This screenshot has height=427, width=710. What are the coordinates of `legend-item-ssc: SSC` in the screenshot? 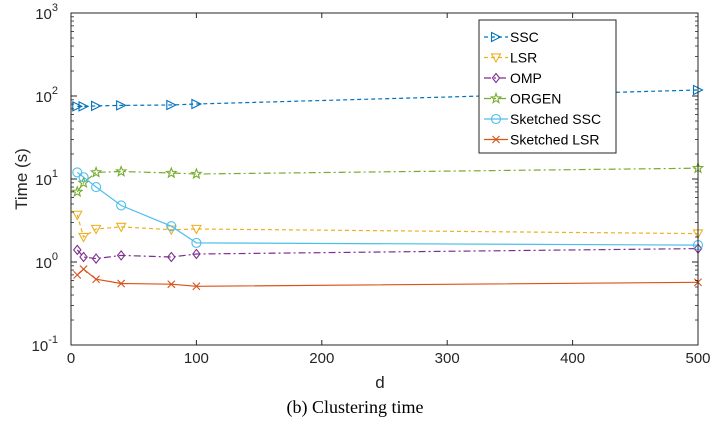 It's located at (511, 37).